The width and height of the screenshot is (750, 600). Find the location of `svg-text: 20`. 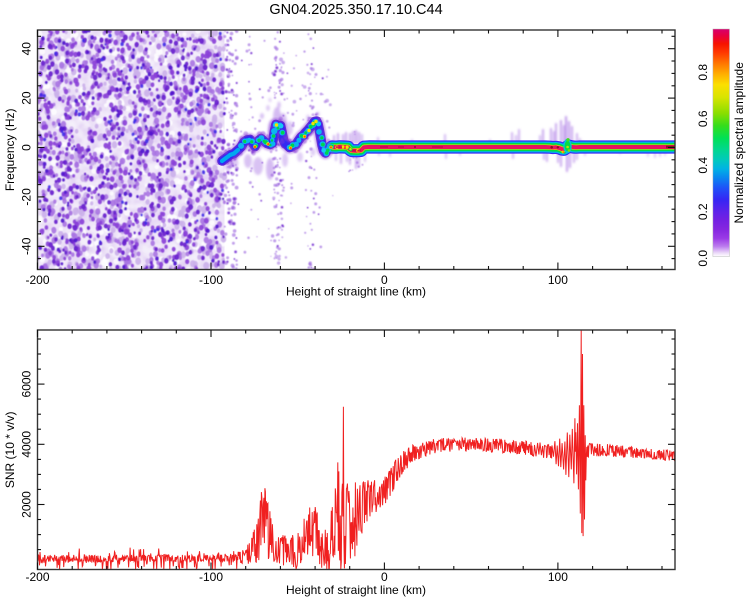

svg-text: 20 is located at coordinates (27, 98).